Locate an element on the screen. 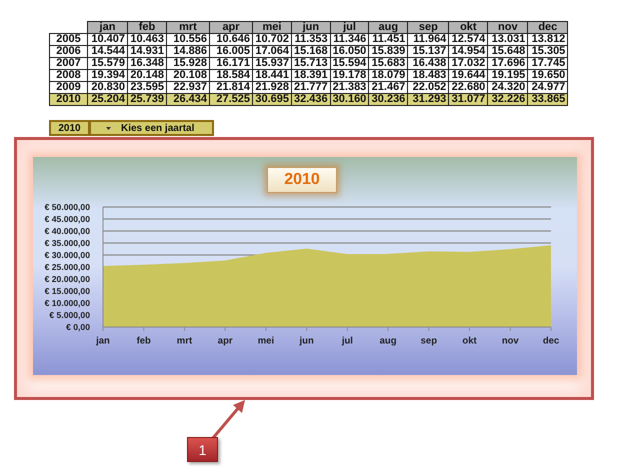  data-label: 16.438 is located at coordinates (429, 63).